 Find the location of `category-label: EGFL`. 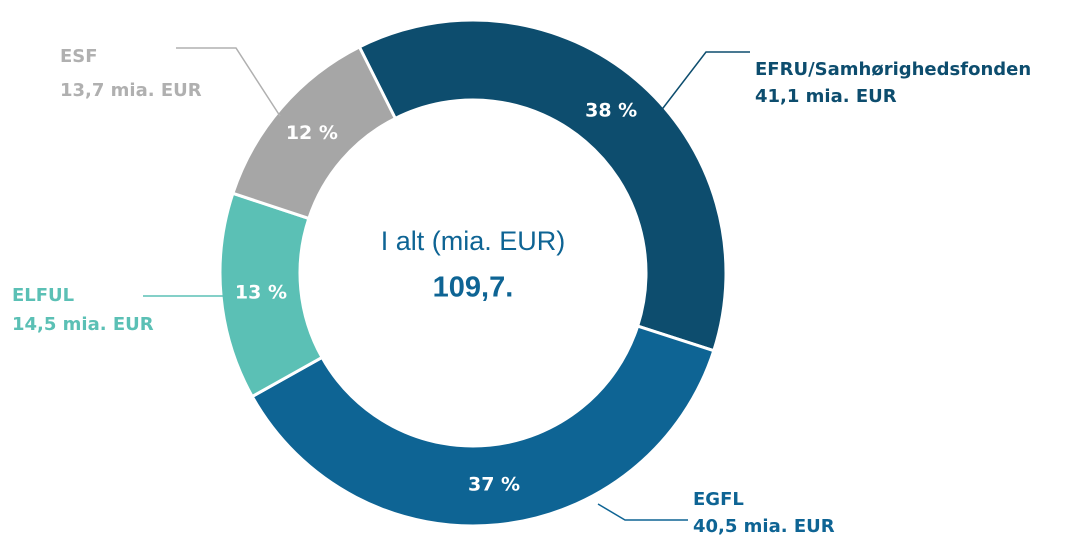

category-label: EGFL is located at coordinates (718, 499).